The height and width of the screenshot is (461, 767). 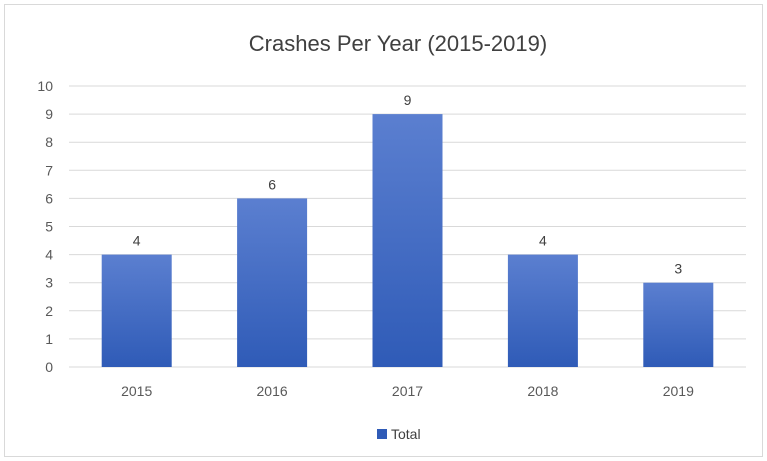 What do you see at coordinates (382, 434) in the screenshot?
I see `legend-swatch-total` at bounding box center [382, 434].